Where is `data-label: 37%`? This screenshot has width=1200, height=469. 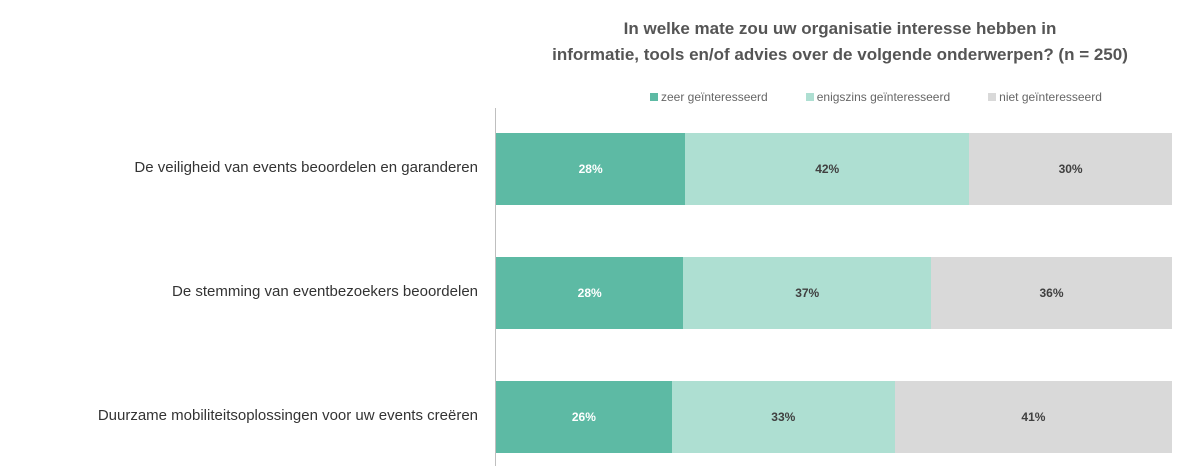 data-label: 37% is located at coordinates (807, 293).